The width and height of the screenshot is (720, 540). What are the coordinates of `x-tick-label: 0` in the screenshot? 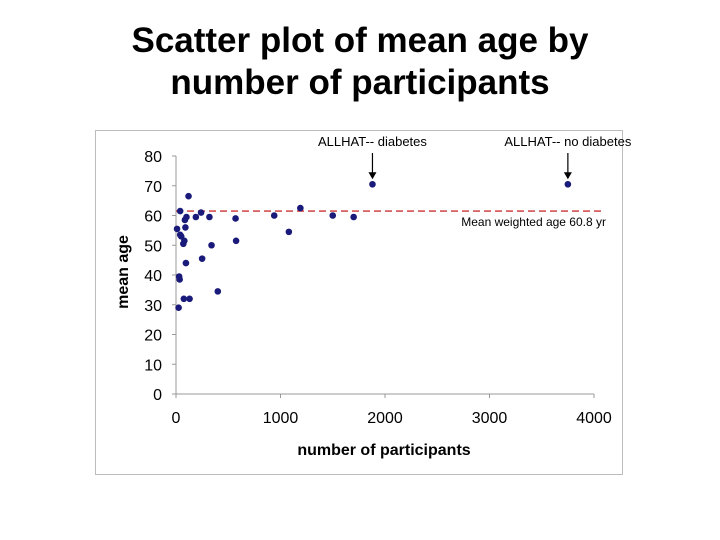 It's located at (176, 418).